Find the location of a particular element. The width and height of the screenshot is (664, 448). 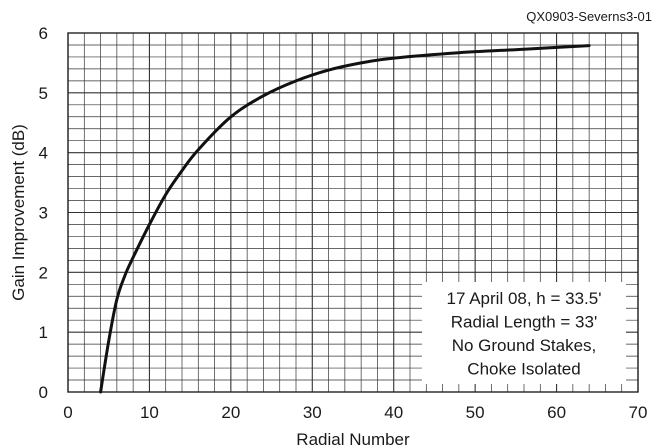

y-tick-label: 2 is located at coordinates (43, 272).